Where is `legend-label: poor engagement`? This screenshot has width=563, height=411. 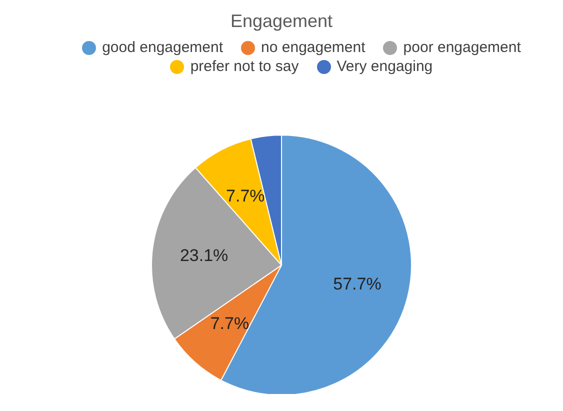 legend-label: poor engagement is located at coordinates (462, 47).